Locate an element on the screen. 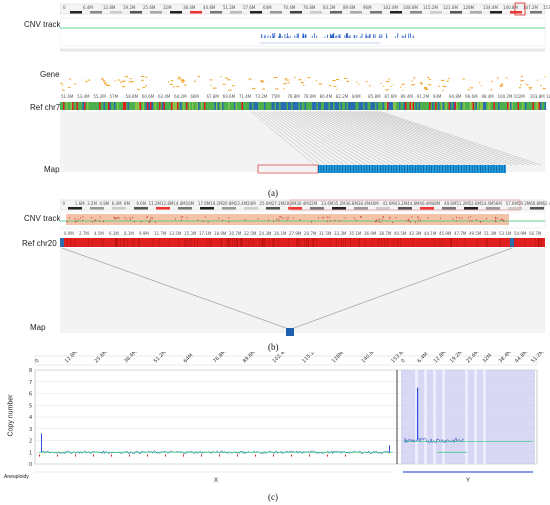 Image resolution: width=550 pixels, height=505 pixels. ref-tick-a: 66M is located at coordinates (194, 96).